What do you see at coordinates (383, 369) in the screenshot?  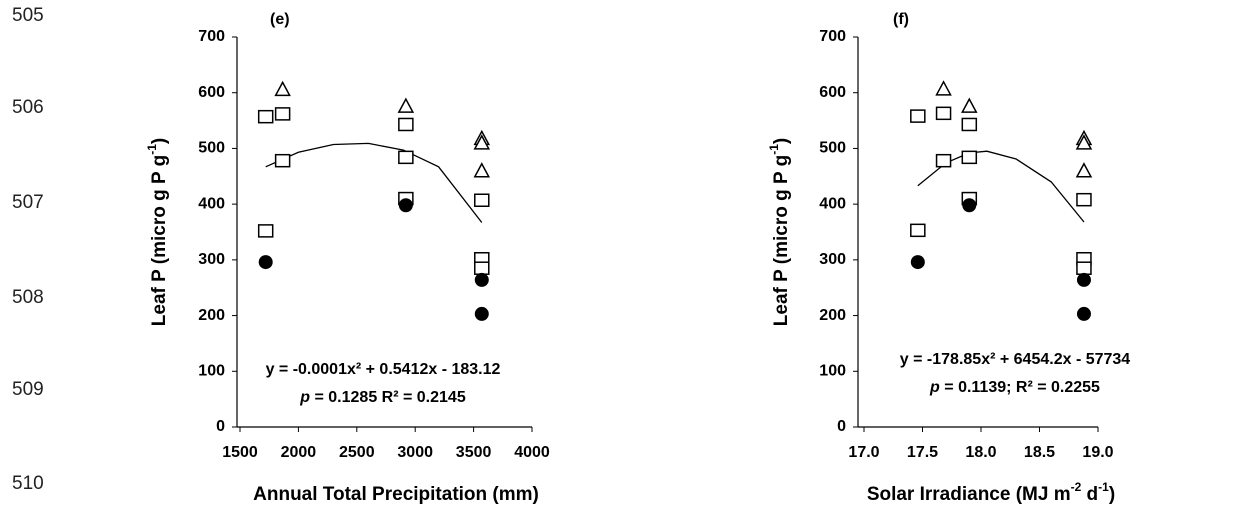 I see `equation: y = -0.0001x² + 0.5412x - 183.12` at bounding box center [383, 369].